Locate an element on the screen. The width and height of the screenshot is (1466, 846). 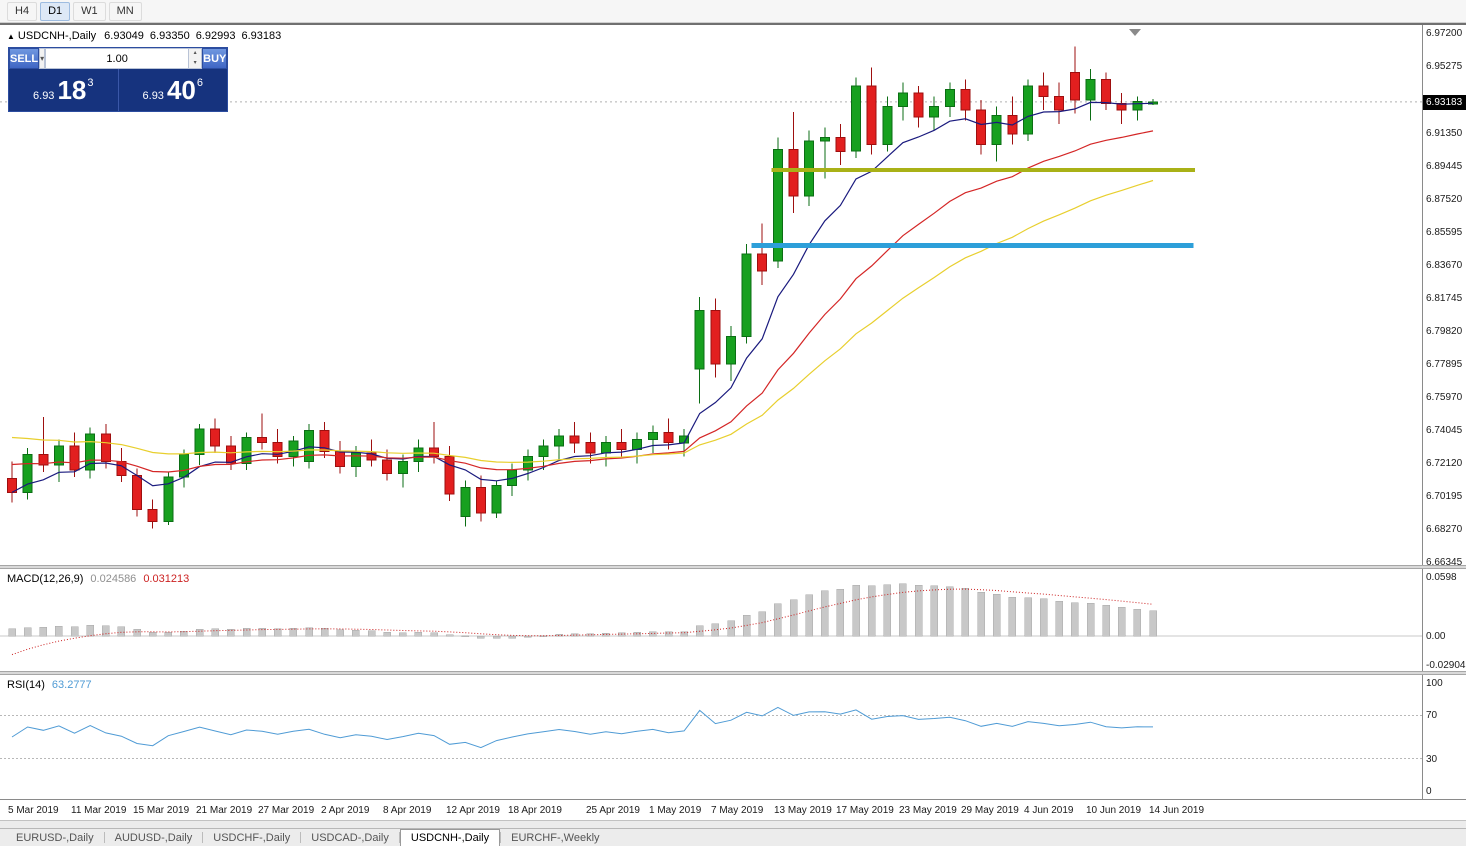
sell-price-fraction: 3 is located at coordinates (90, 83).